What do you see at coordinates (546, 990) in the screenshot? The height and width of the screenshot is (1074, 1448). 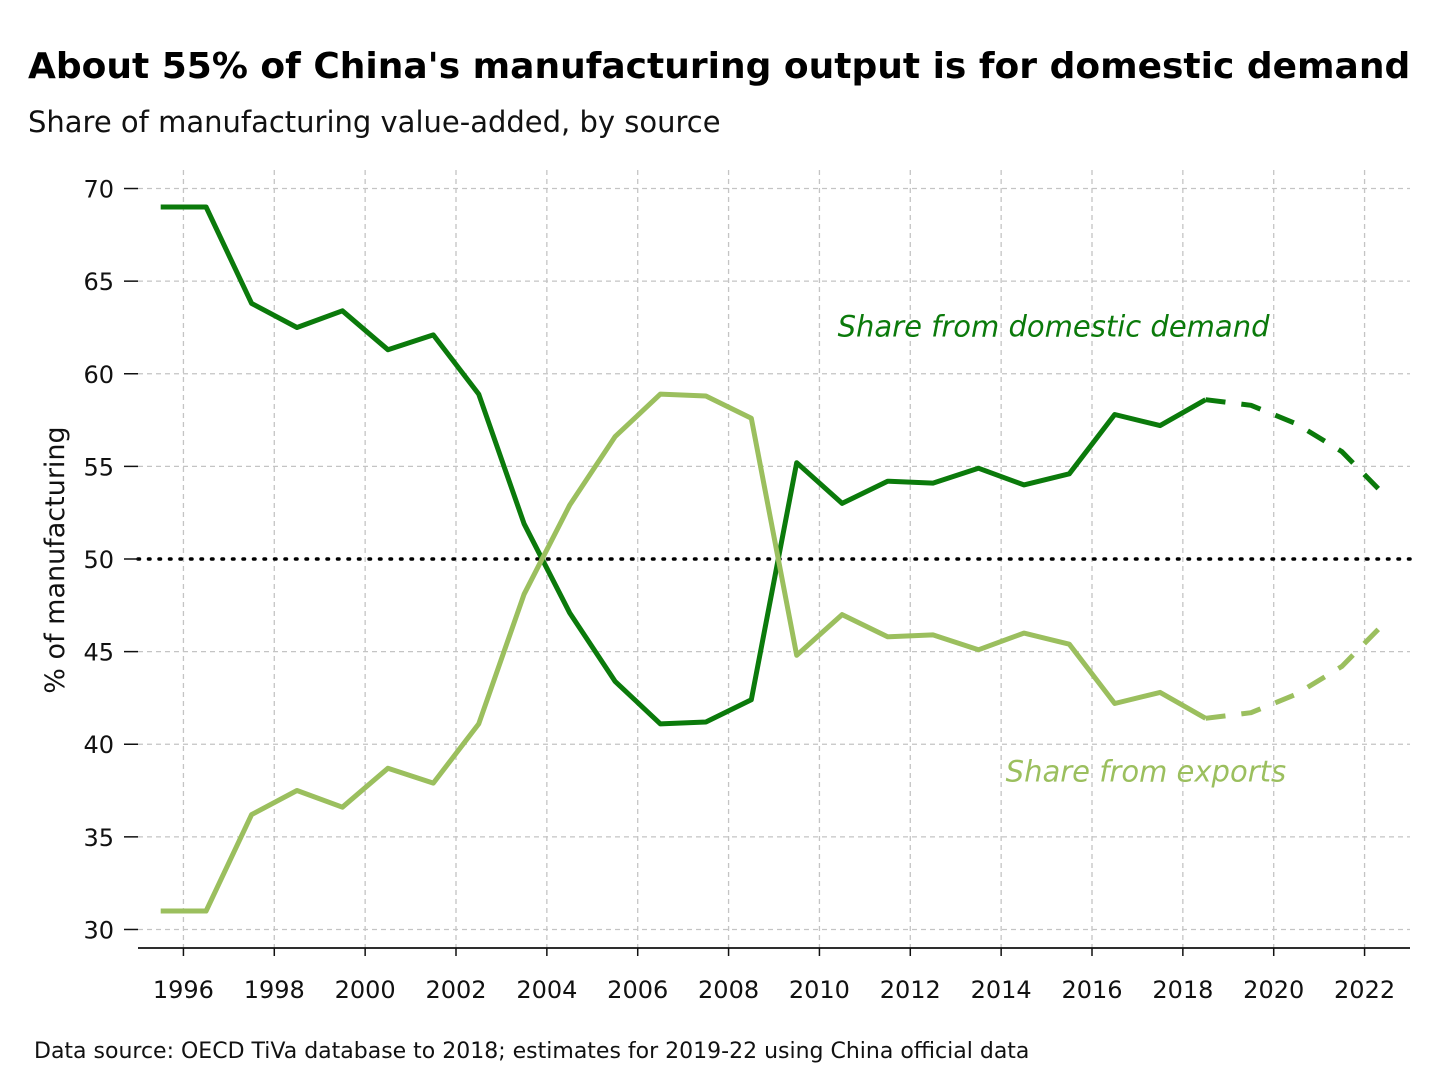 I see `x-tick-label-2004: 2004` at bounding box center [546, 990].